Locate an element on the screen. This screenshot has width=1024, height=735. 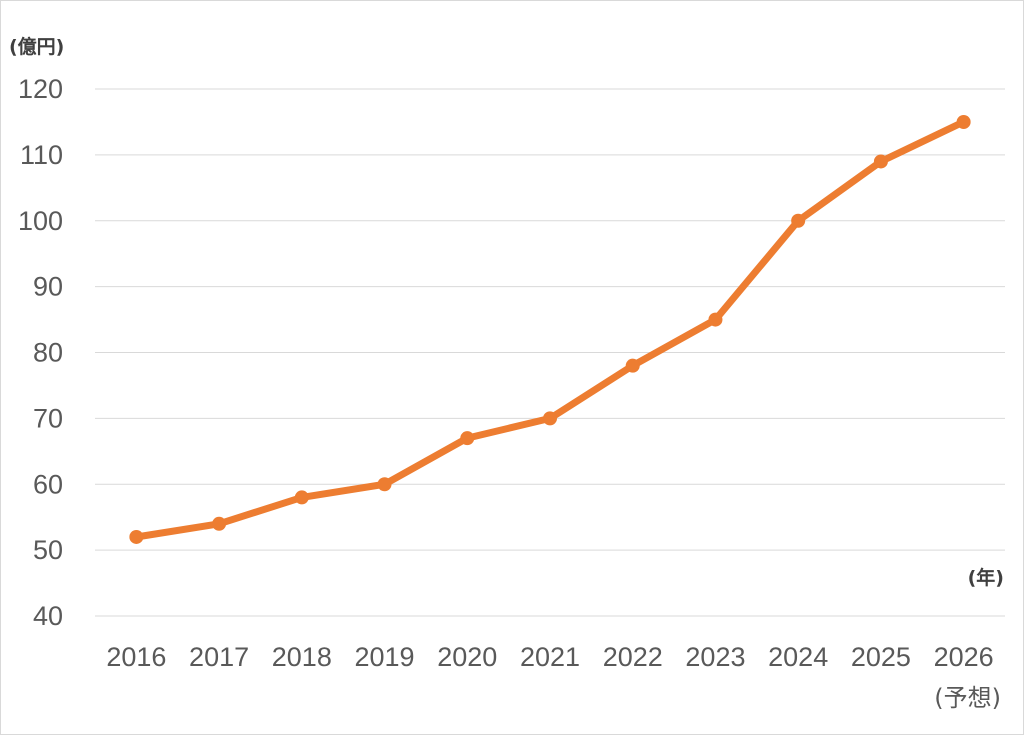
x-tick-label: 2019 is located at coordinates (385, 657).